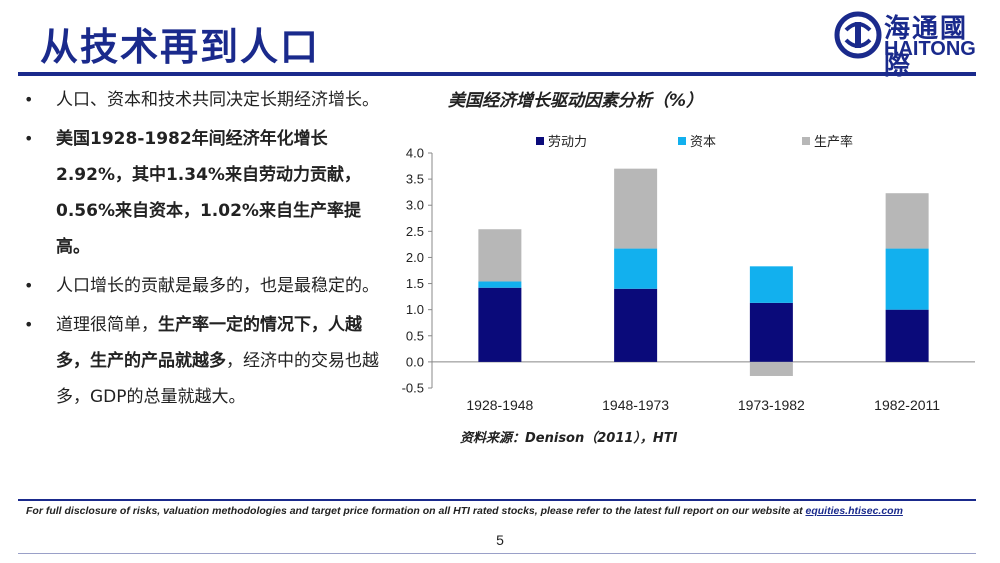 This screenshot has height=563, width=1000. I want to click on y-tick-label: 1.0, so click(415, 309).